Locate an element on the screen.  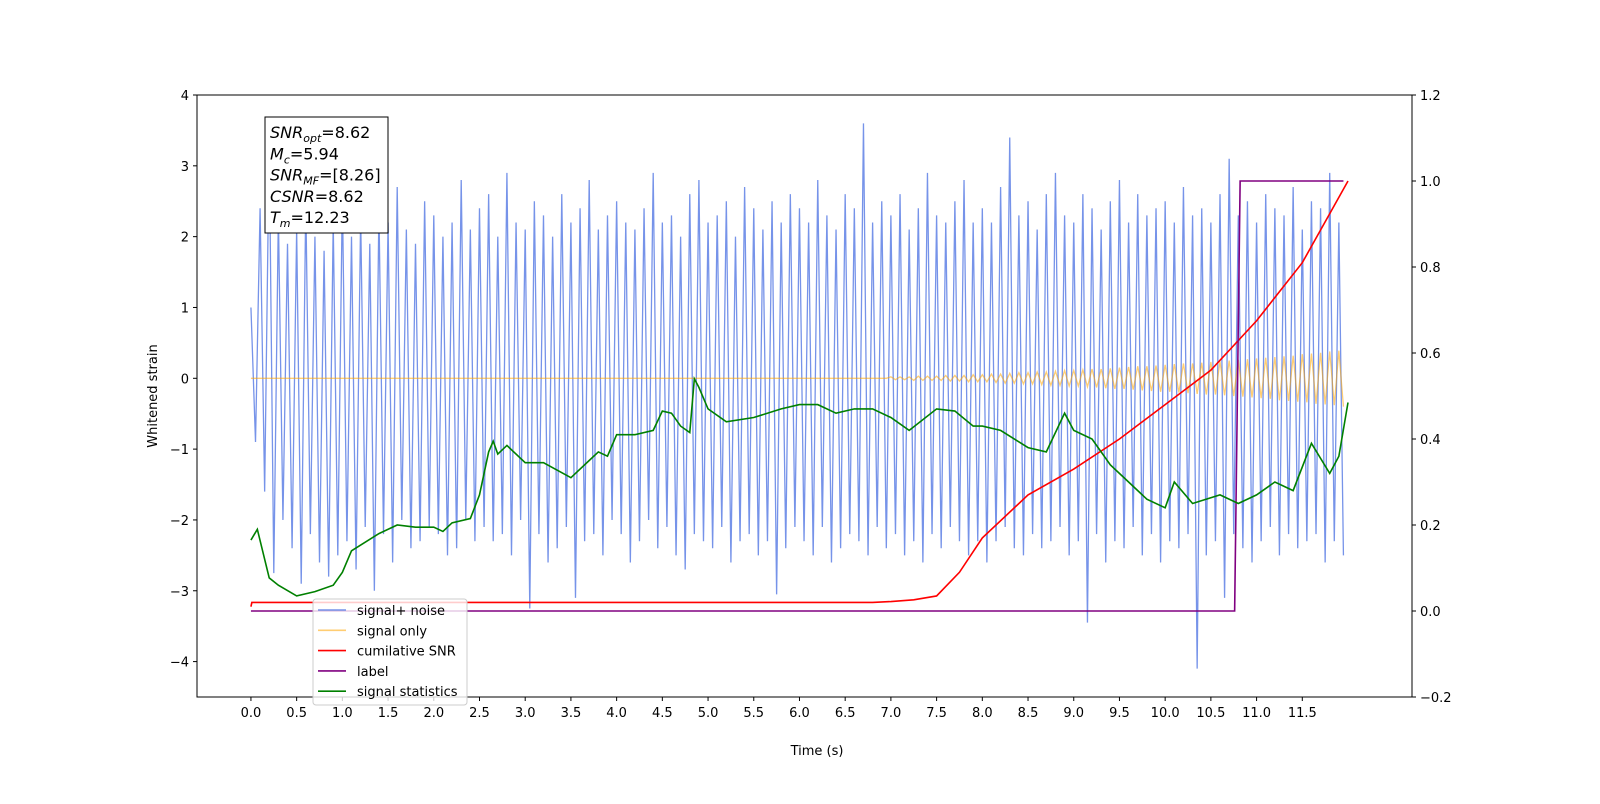
x-tick-label: 10.5 is located at coordinates (1210, 713).